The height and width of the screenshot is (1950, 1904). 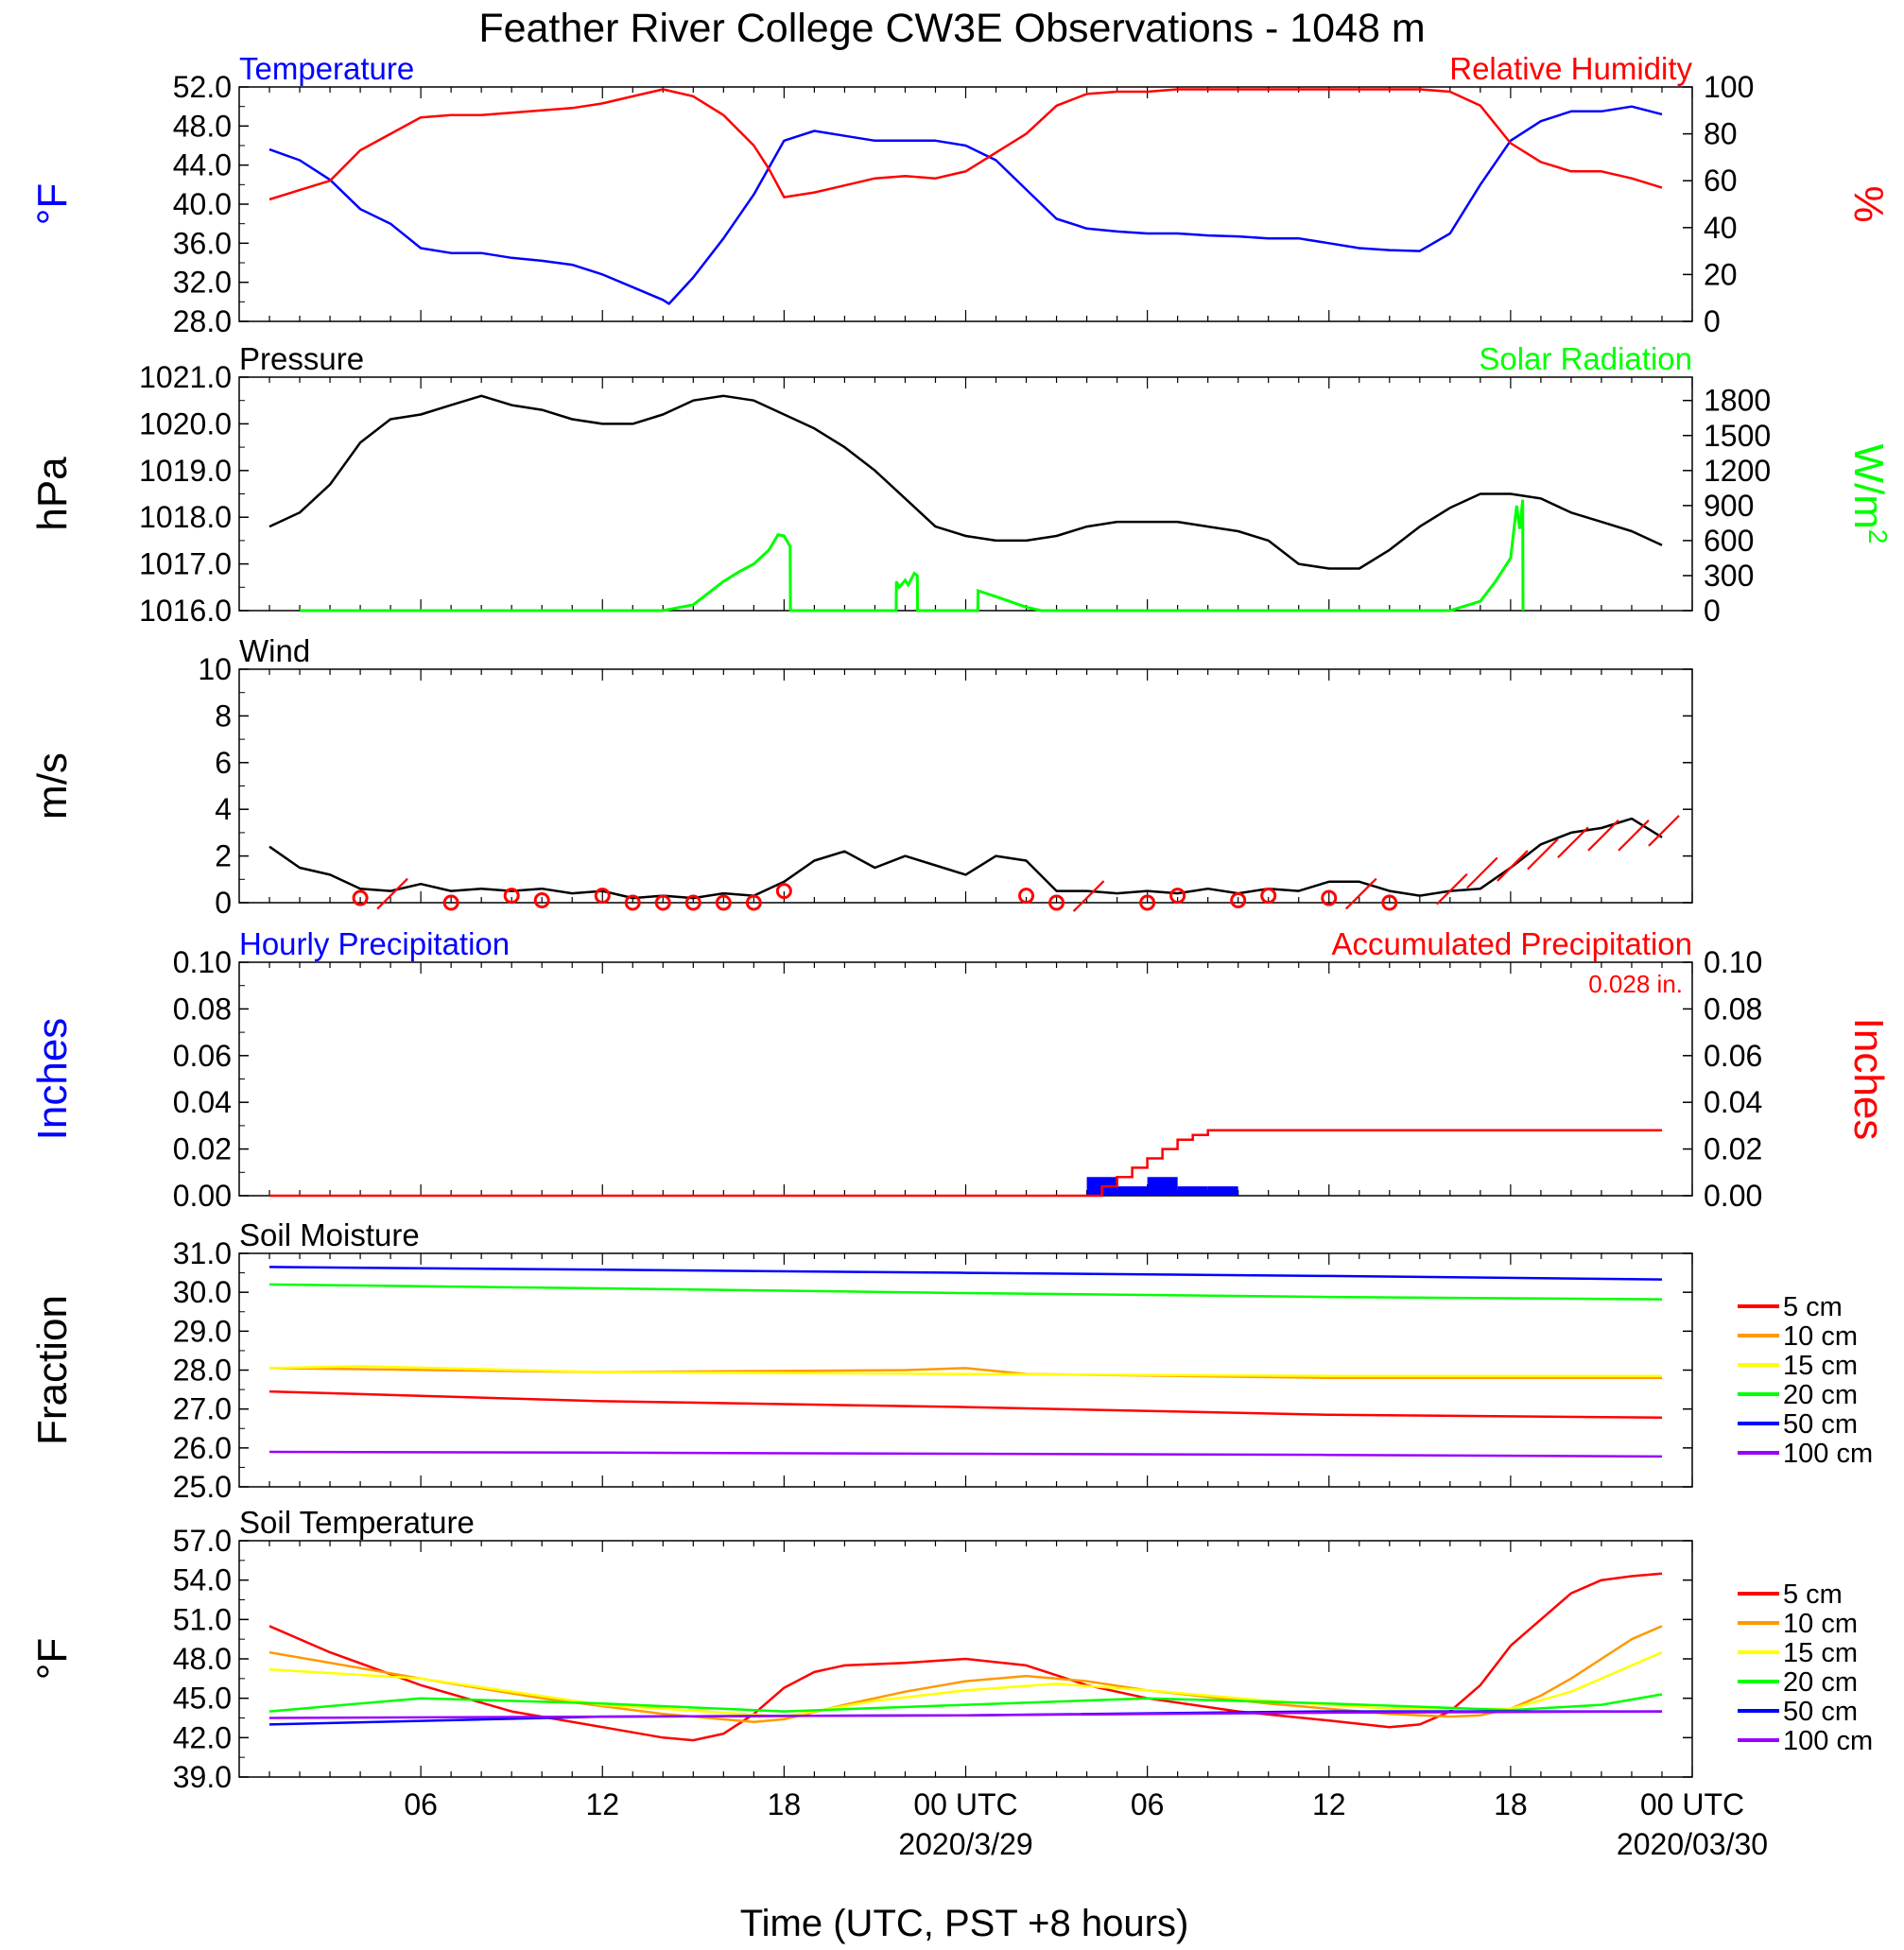 I want to click on y-tick-label-left: 30.0, so click(x=202, y=1292).